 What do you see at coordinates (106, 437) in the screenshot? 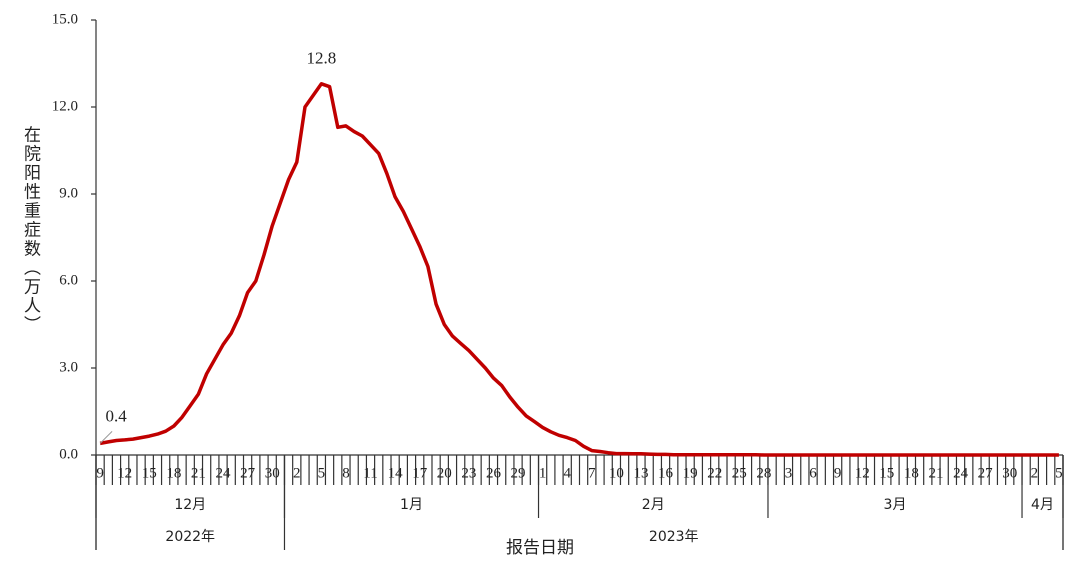
I see `label-leader` at bounding box center [106, 437].